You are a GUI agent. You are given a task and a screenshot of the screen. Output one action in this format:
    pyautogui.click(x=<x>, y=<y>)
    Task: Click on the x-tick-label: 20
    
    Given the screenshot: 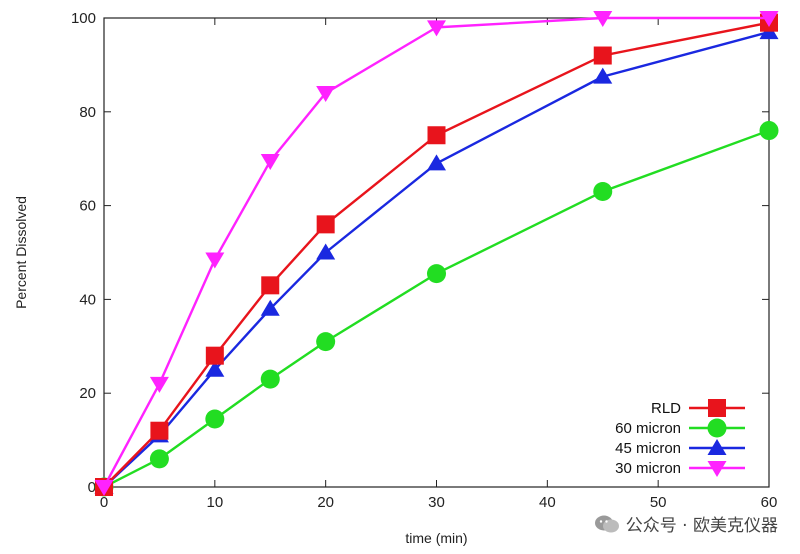 What is the action you would take?
    pyautogui.click(x=325, y=502)
    